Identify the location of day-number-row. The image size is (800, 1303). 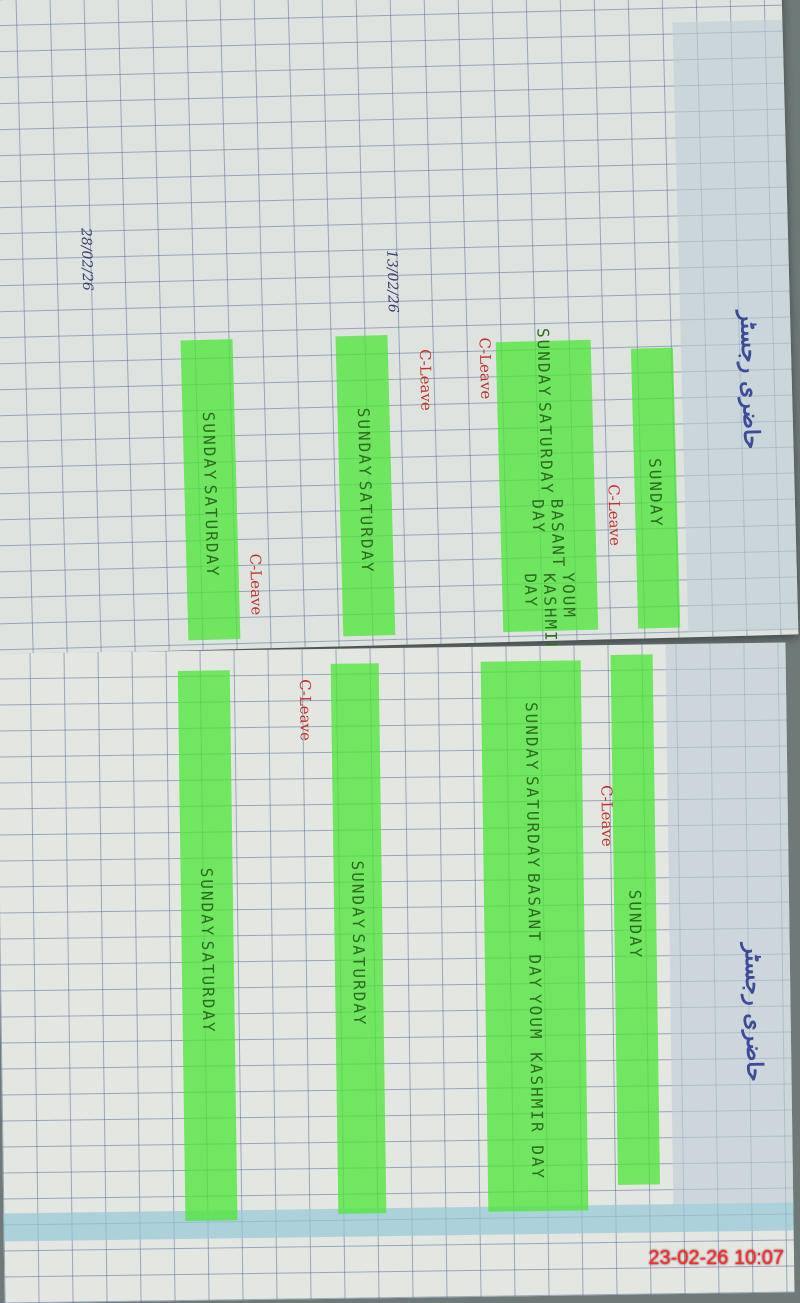
(398, 1222).